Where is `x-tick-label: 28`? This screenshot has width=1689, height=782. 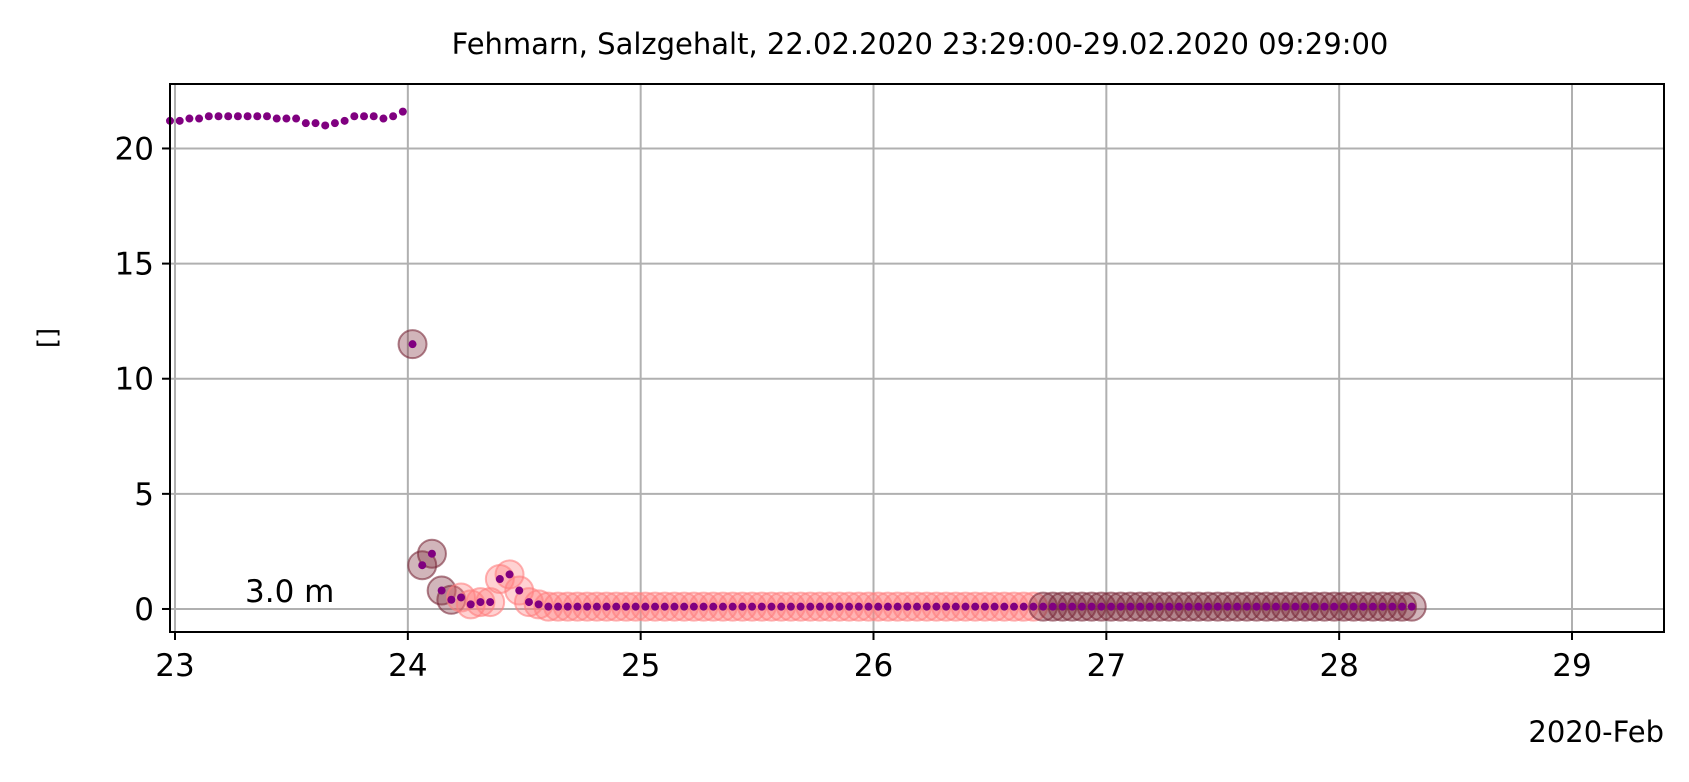 x-tick-label: 28 is located at coordinates (1338, 666).